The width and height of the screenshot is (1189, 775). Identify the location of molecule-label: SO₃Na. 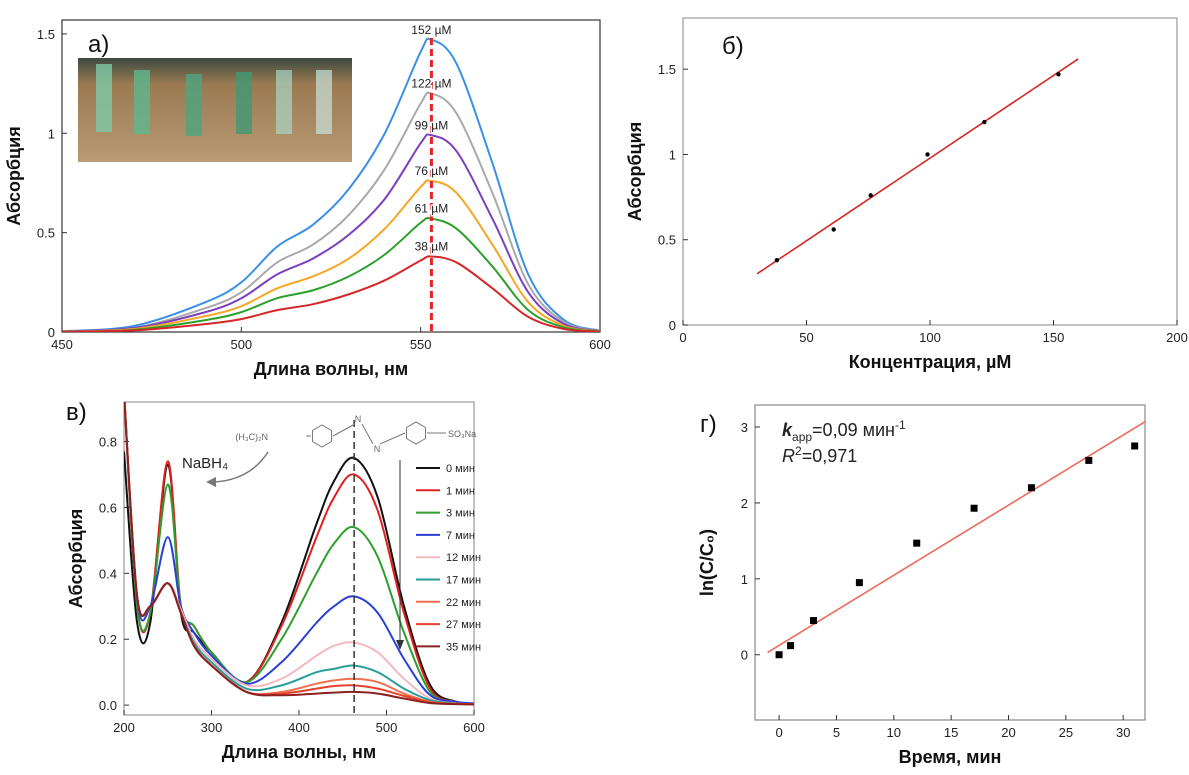
(462, 434).